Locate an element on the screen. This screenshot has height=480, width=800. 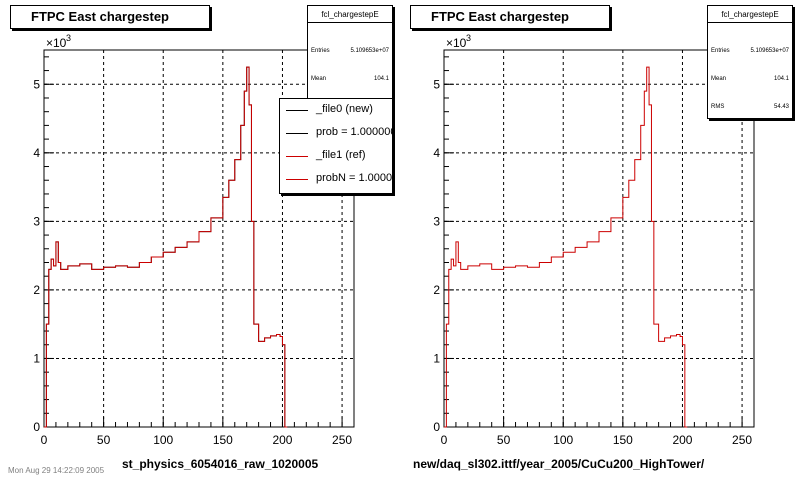
panel-2-title: FTPC East chargestep is located at coordinates (510, 17).